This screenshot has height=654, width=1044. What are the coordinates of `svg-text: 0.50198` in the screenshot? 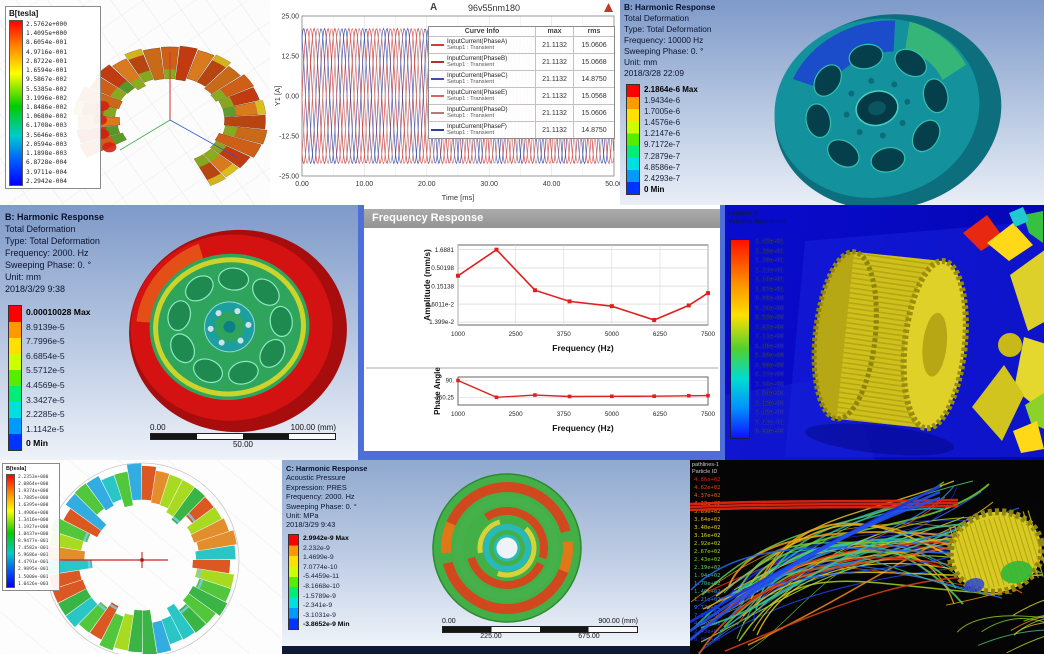 It's located at (442, 268).